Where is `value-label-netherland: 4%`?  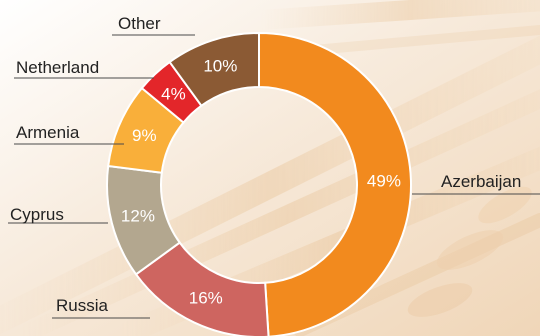 value-label-netherland: 4% is located at coordinates (173, 93).